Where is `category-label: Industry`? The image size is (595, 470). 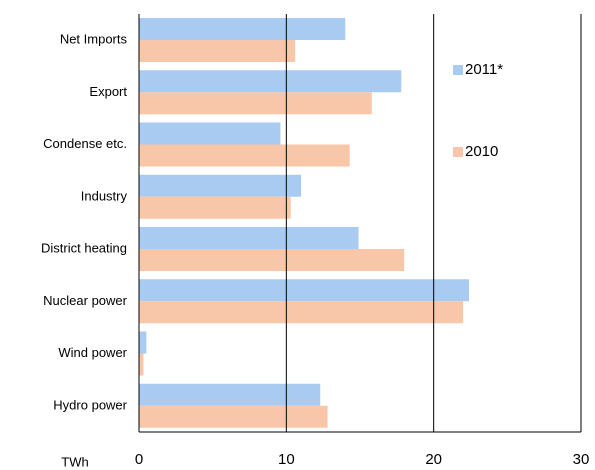
category-label: Industry is located at coordinates (104, 195).